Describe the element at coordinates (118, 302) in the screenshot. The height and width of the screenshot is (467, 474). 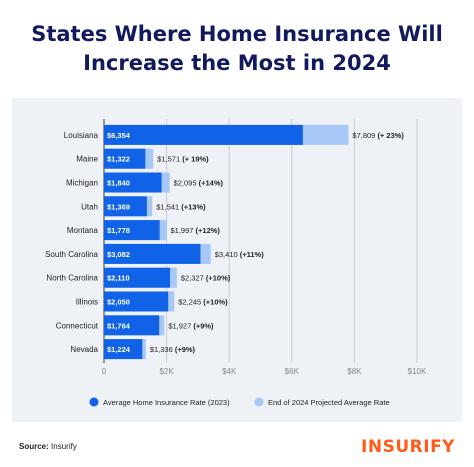
I see `bar-2023-value-label: $2,050` at that location.